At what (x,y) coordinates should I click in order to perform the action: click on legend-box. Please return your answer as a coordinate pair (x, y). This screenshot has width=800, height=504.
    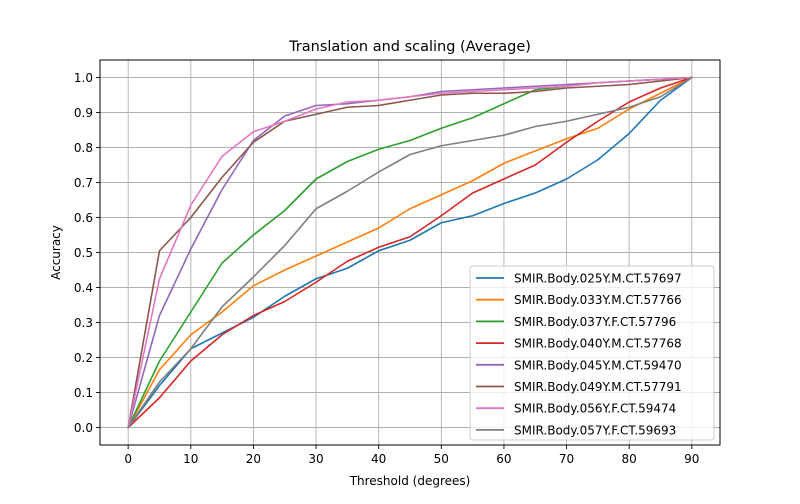
    Looking at the image, I should click on (592, 353).